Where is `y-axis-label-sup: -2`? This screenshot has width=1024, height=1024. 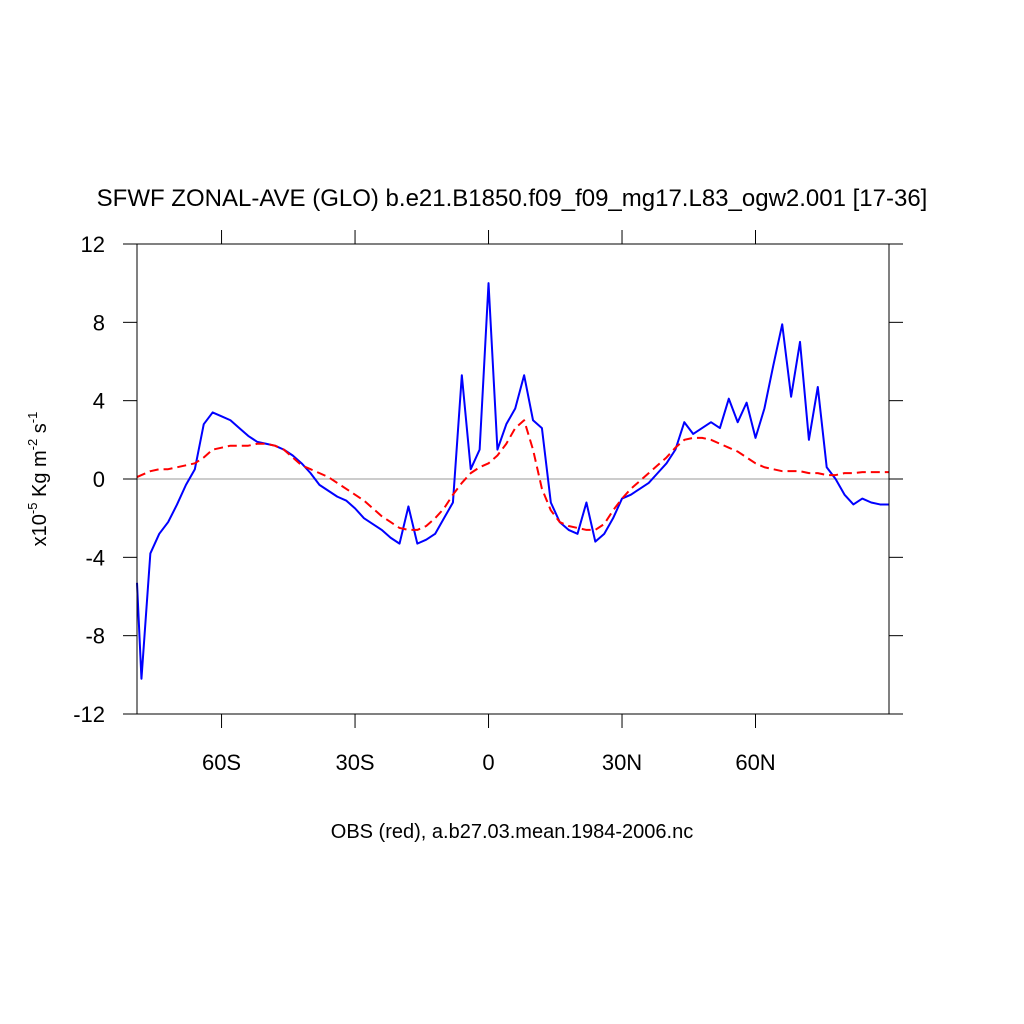 y-axis-label-sup: -2 is located at coordinates (32, 445).